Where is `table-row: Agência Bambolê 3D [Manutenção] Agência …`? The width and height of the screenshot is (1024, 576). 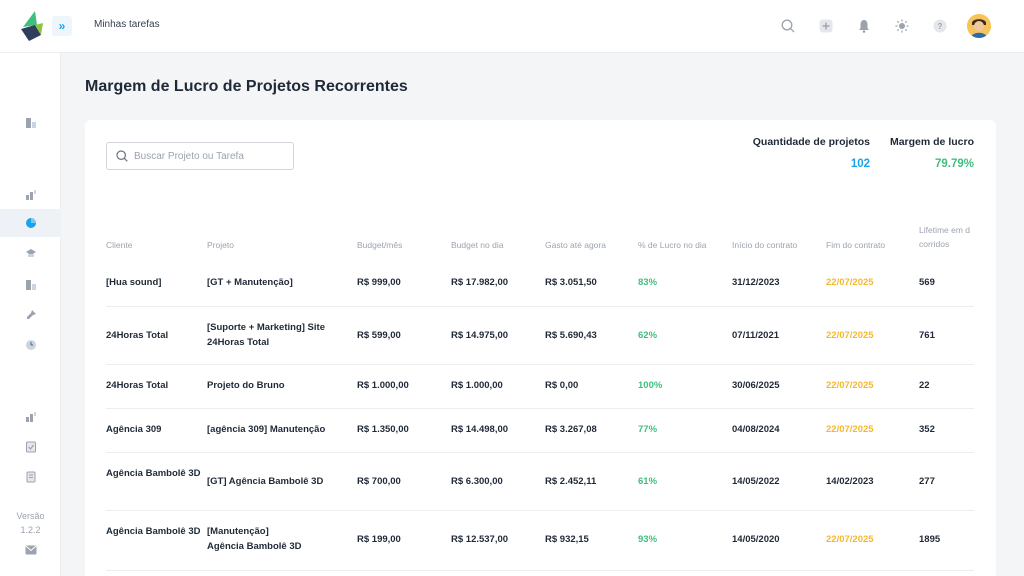 table-row: Agência Bambolê 3D [Manutenção] Agência … is located at coordinates (540, 541).